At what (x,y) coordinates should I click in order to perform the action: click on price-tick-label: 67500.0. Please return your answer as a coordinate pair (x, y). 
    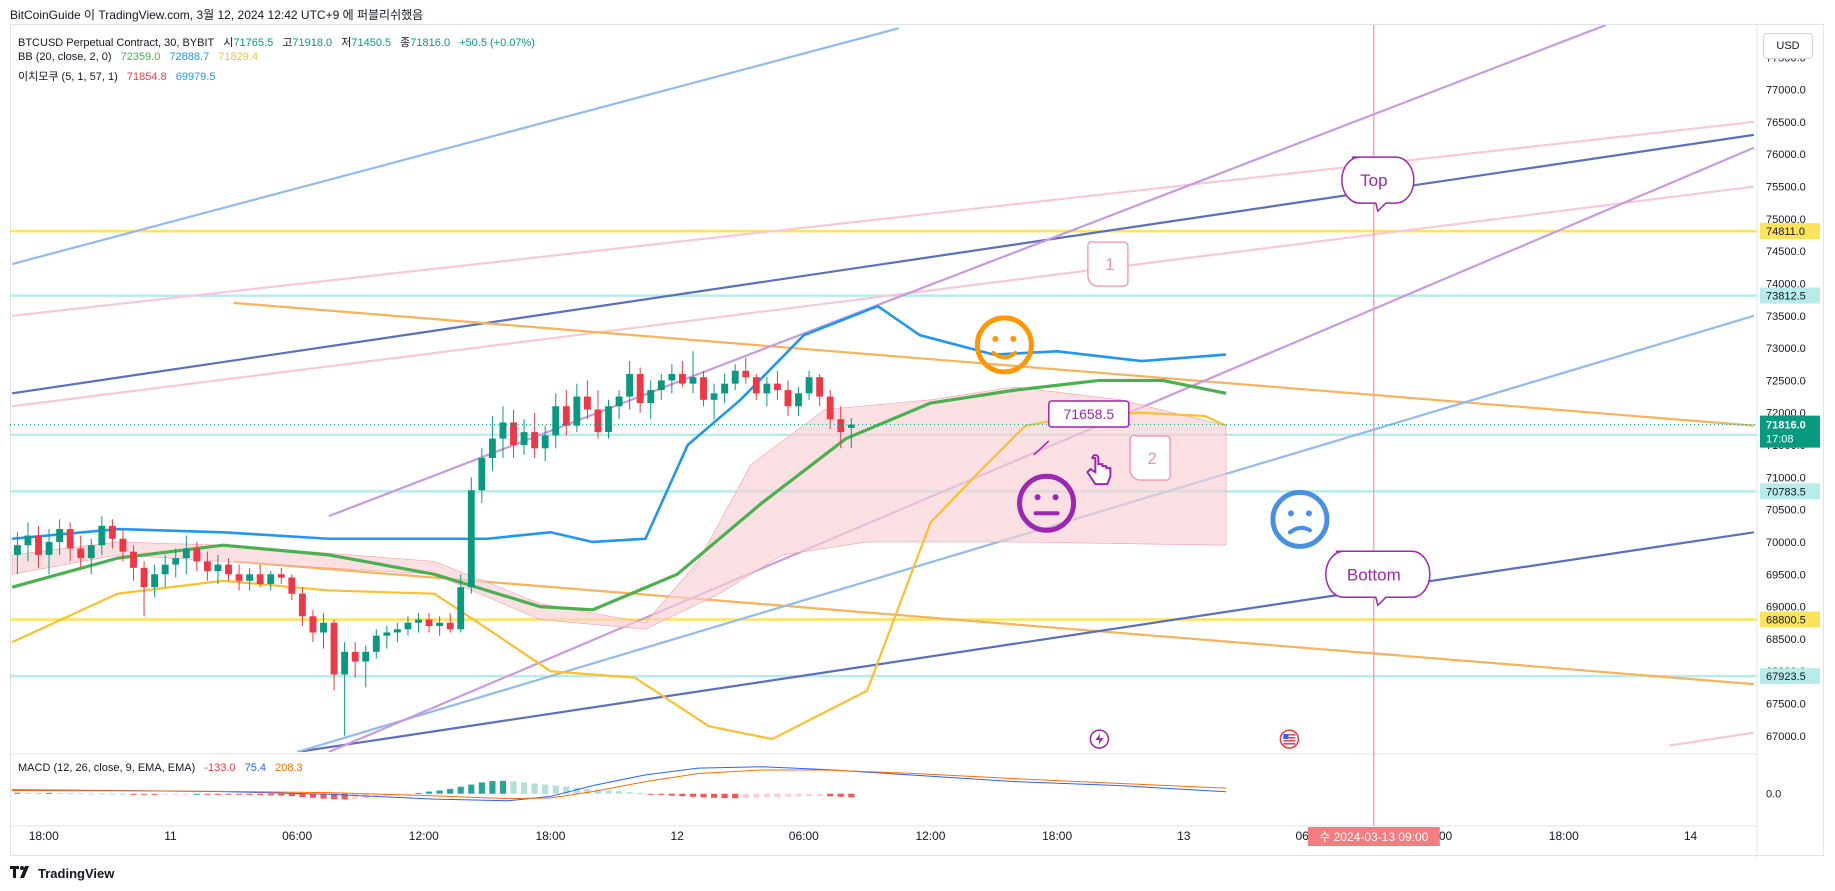
    Looking at the image, I should click on (1786, 705).